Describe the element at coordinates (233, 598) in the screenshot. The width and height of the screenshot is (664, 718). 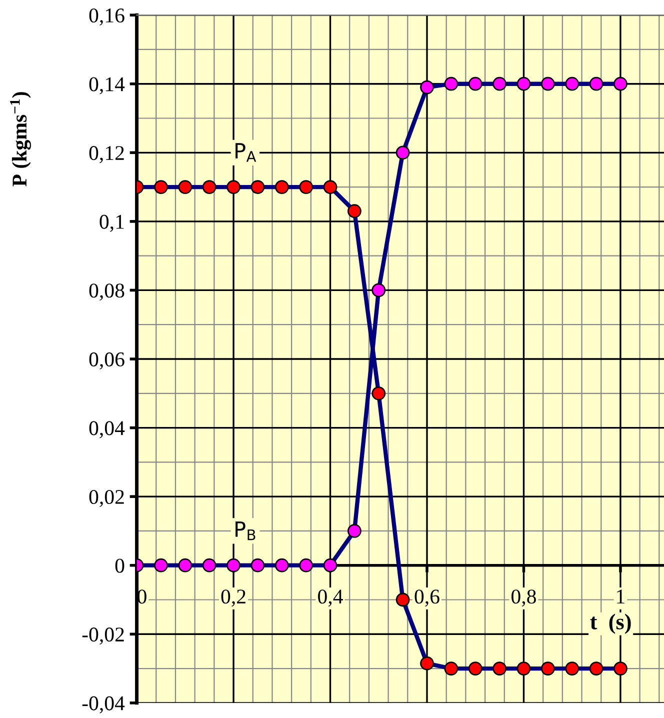
I see `x-tick-label: 0,2` at that location.